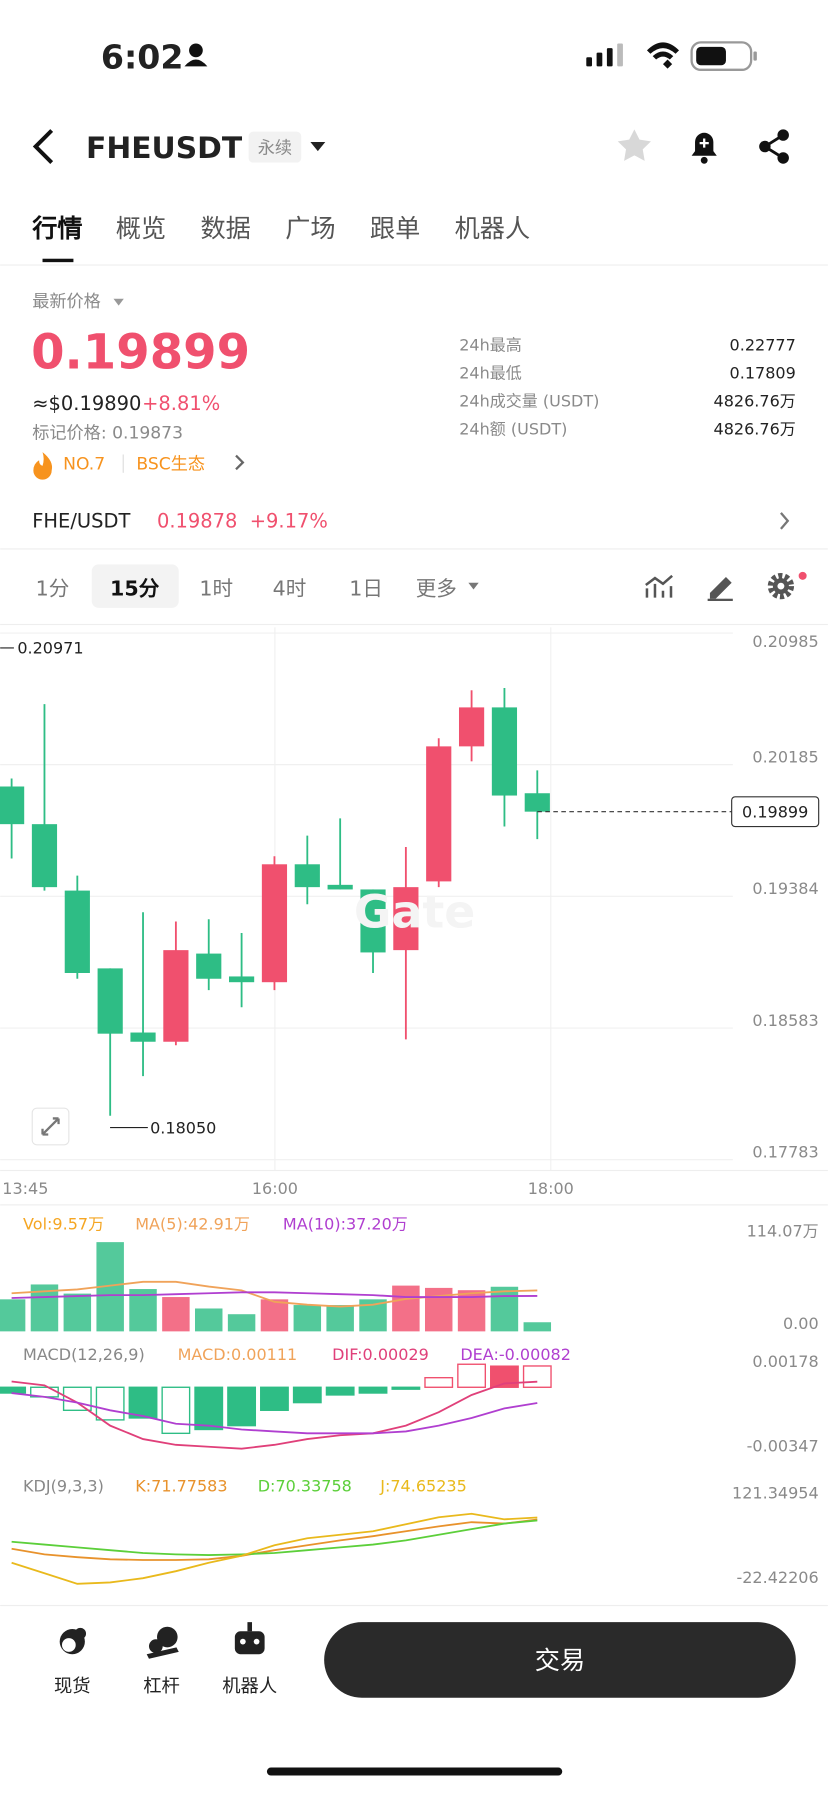 This screenshot has width=828, height=1795. I want to click on symbol-dropdown, so click(318, 146).